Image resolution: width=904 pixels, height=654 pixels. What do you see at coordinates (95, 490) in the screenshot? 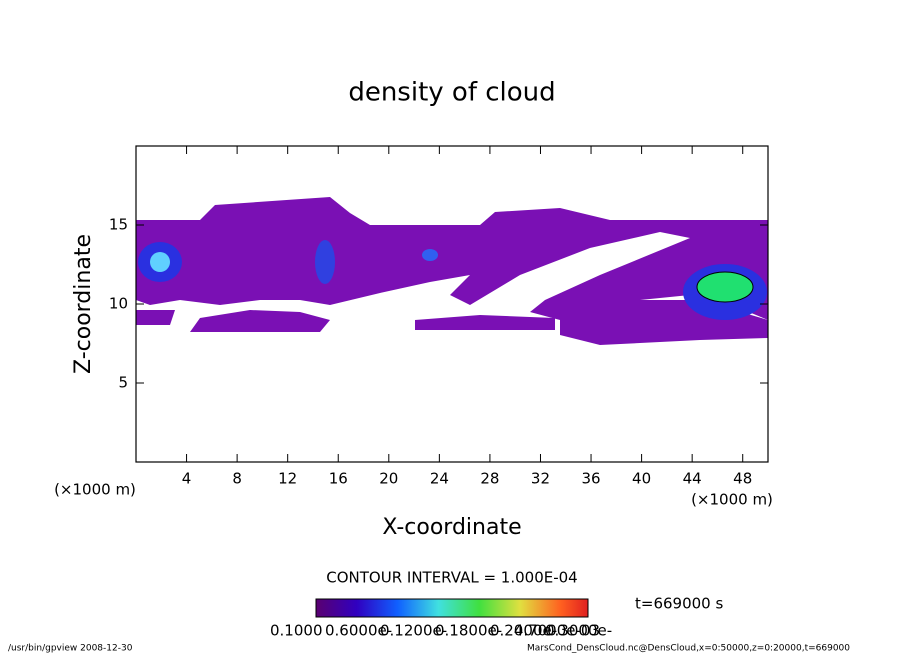
I see `x-unit: (×1000 m)` at bounding box center [95, 490].